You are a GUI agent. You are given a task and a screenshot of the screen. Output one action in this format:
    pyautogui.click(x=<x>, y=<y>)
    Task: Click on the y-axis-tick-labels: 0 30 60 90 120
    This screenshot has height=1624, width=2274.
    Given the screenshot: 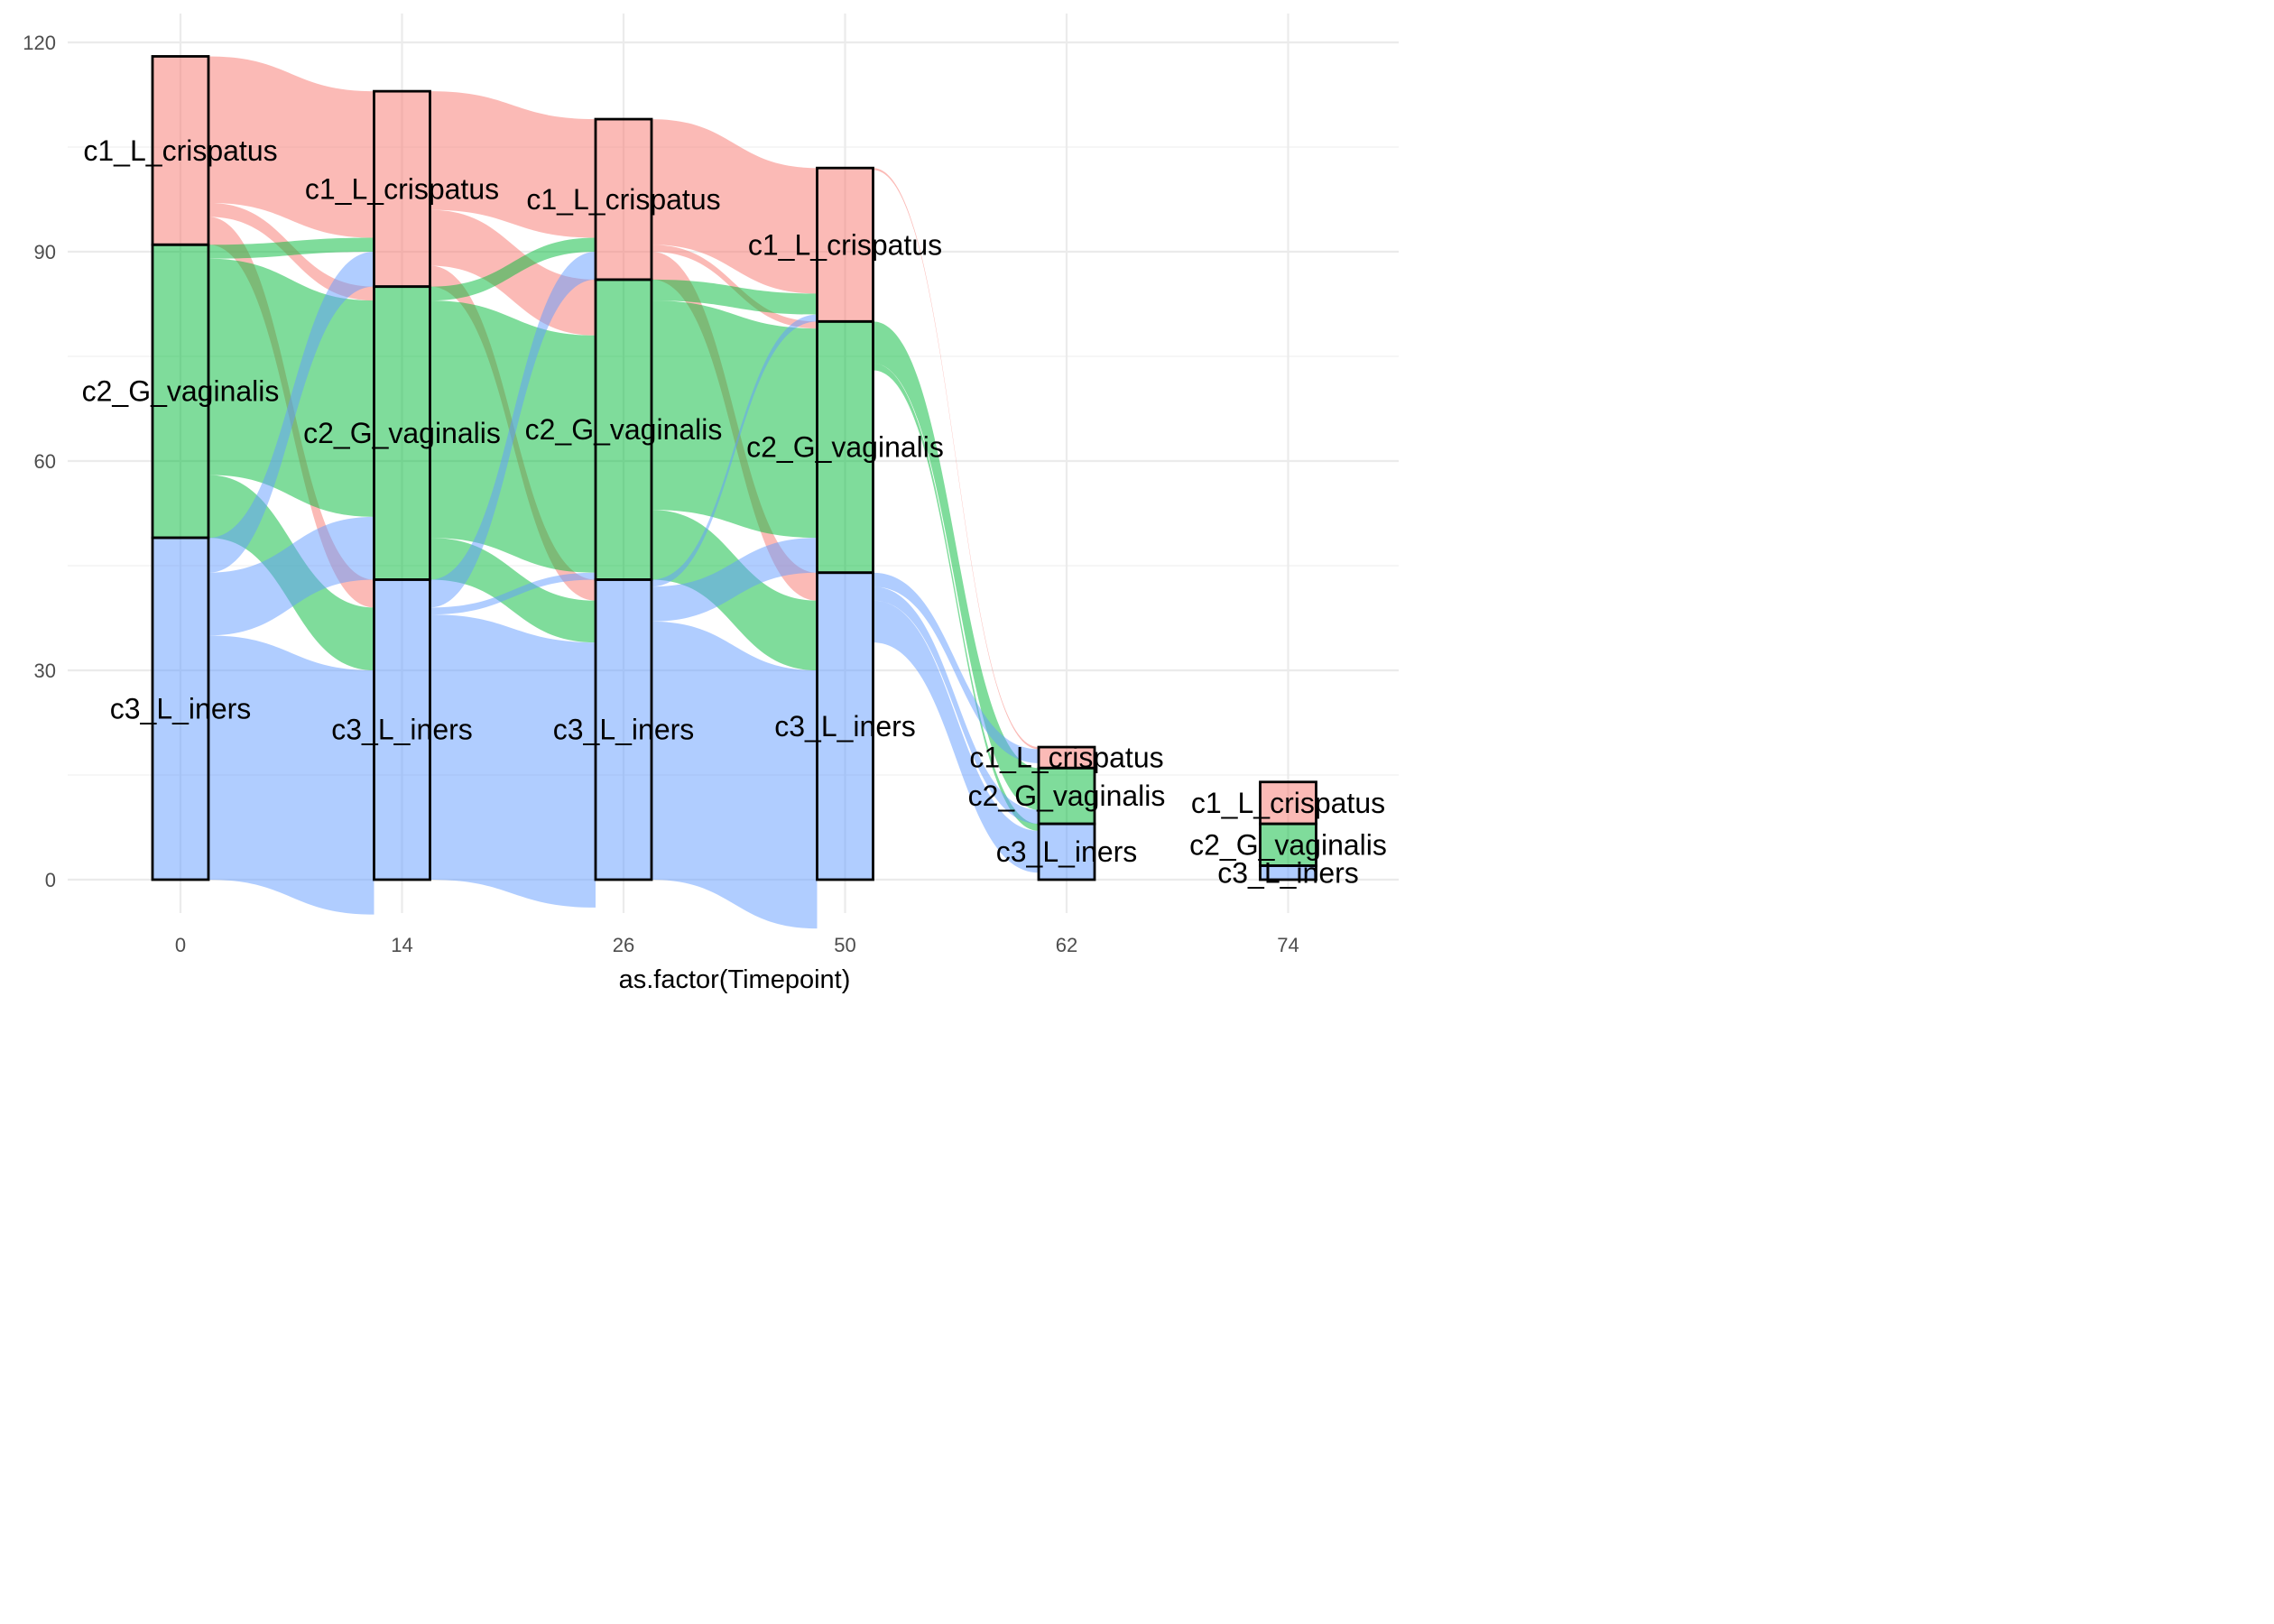 What is the action you would take?
    pyautogui.click(x=39, y=462)
    